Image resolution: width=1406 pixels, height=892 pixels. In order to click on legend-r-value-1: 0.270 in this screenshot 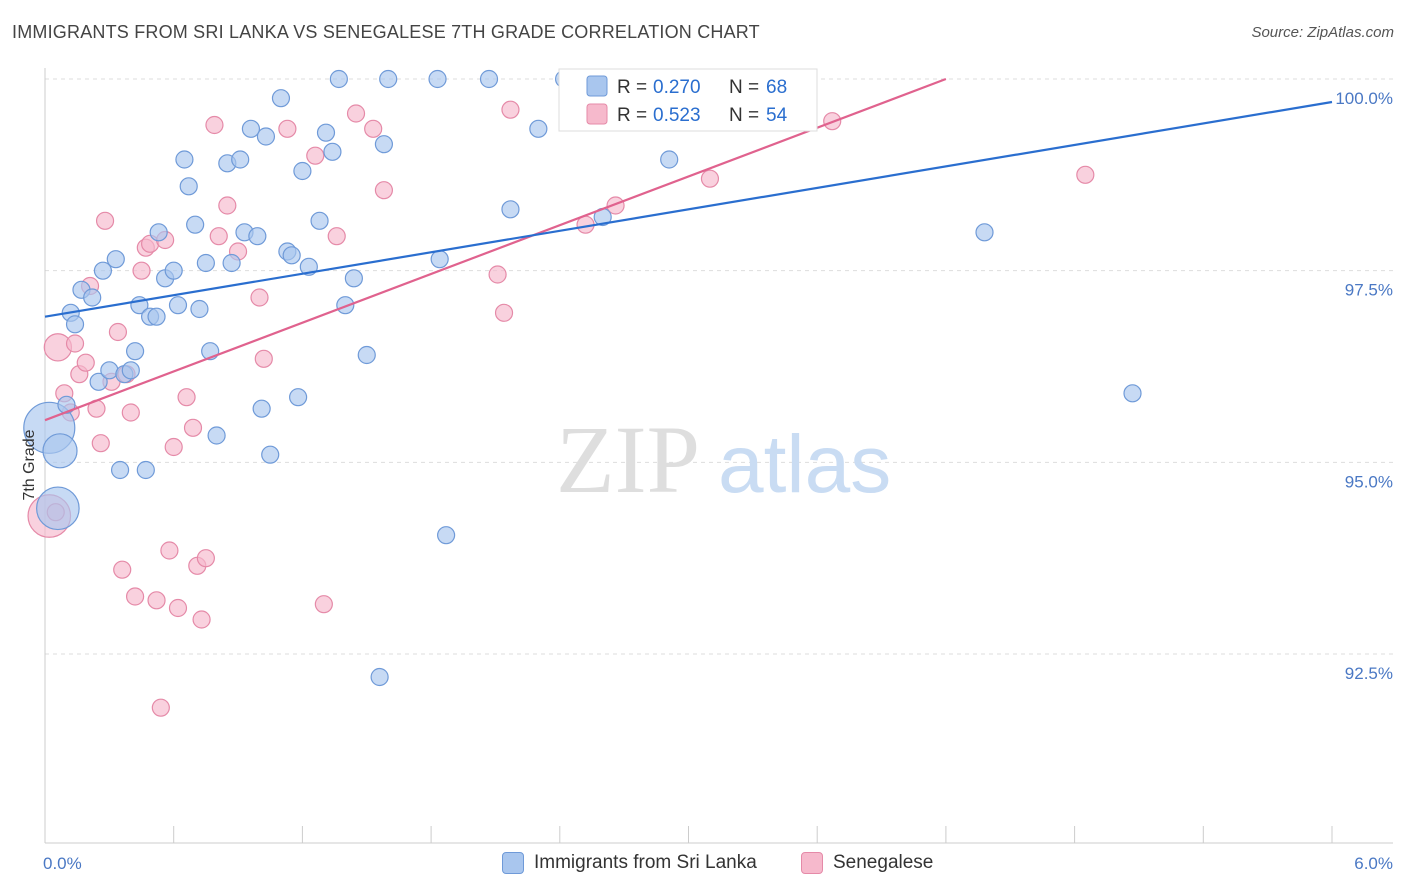, I will do `click(677, 87)`.